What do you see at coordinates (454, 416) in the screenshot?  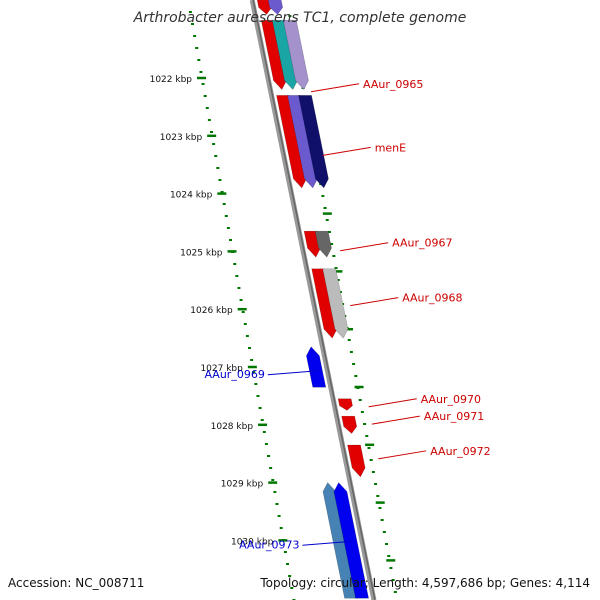 I see `gene-label-forward: AAur_0971` at bounding box center [454, 416].